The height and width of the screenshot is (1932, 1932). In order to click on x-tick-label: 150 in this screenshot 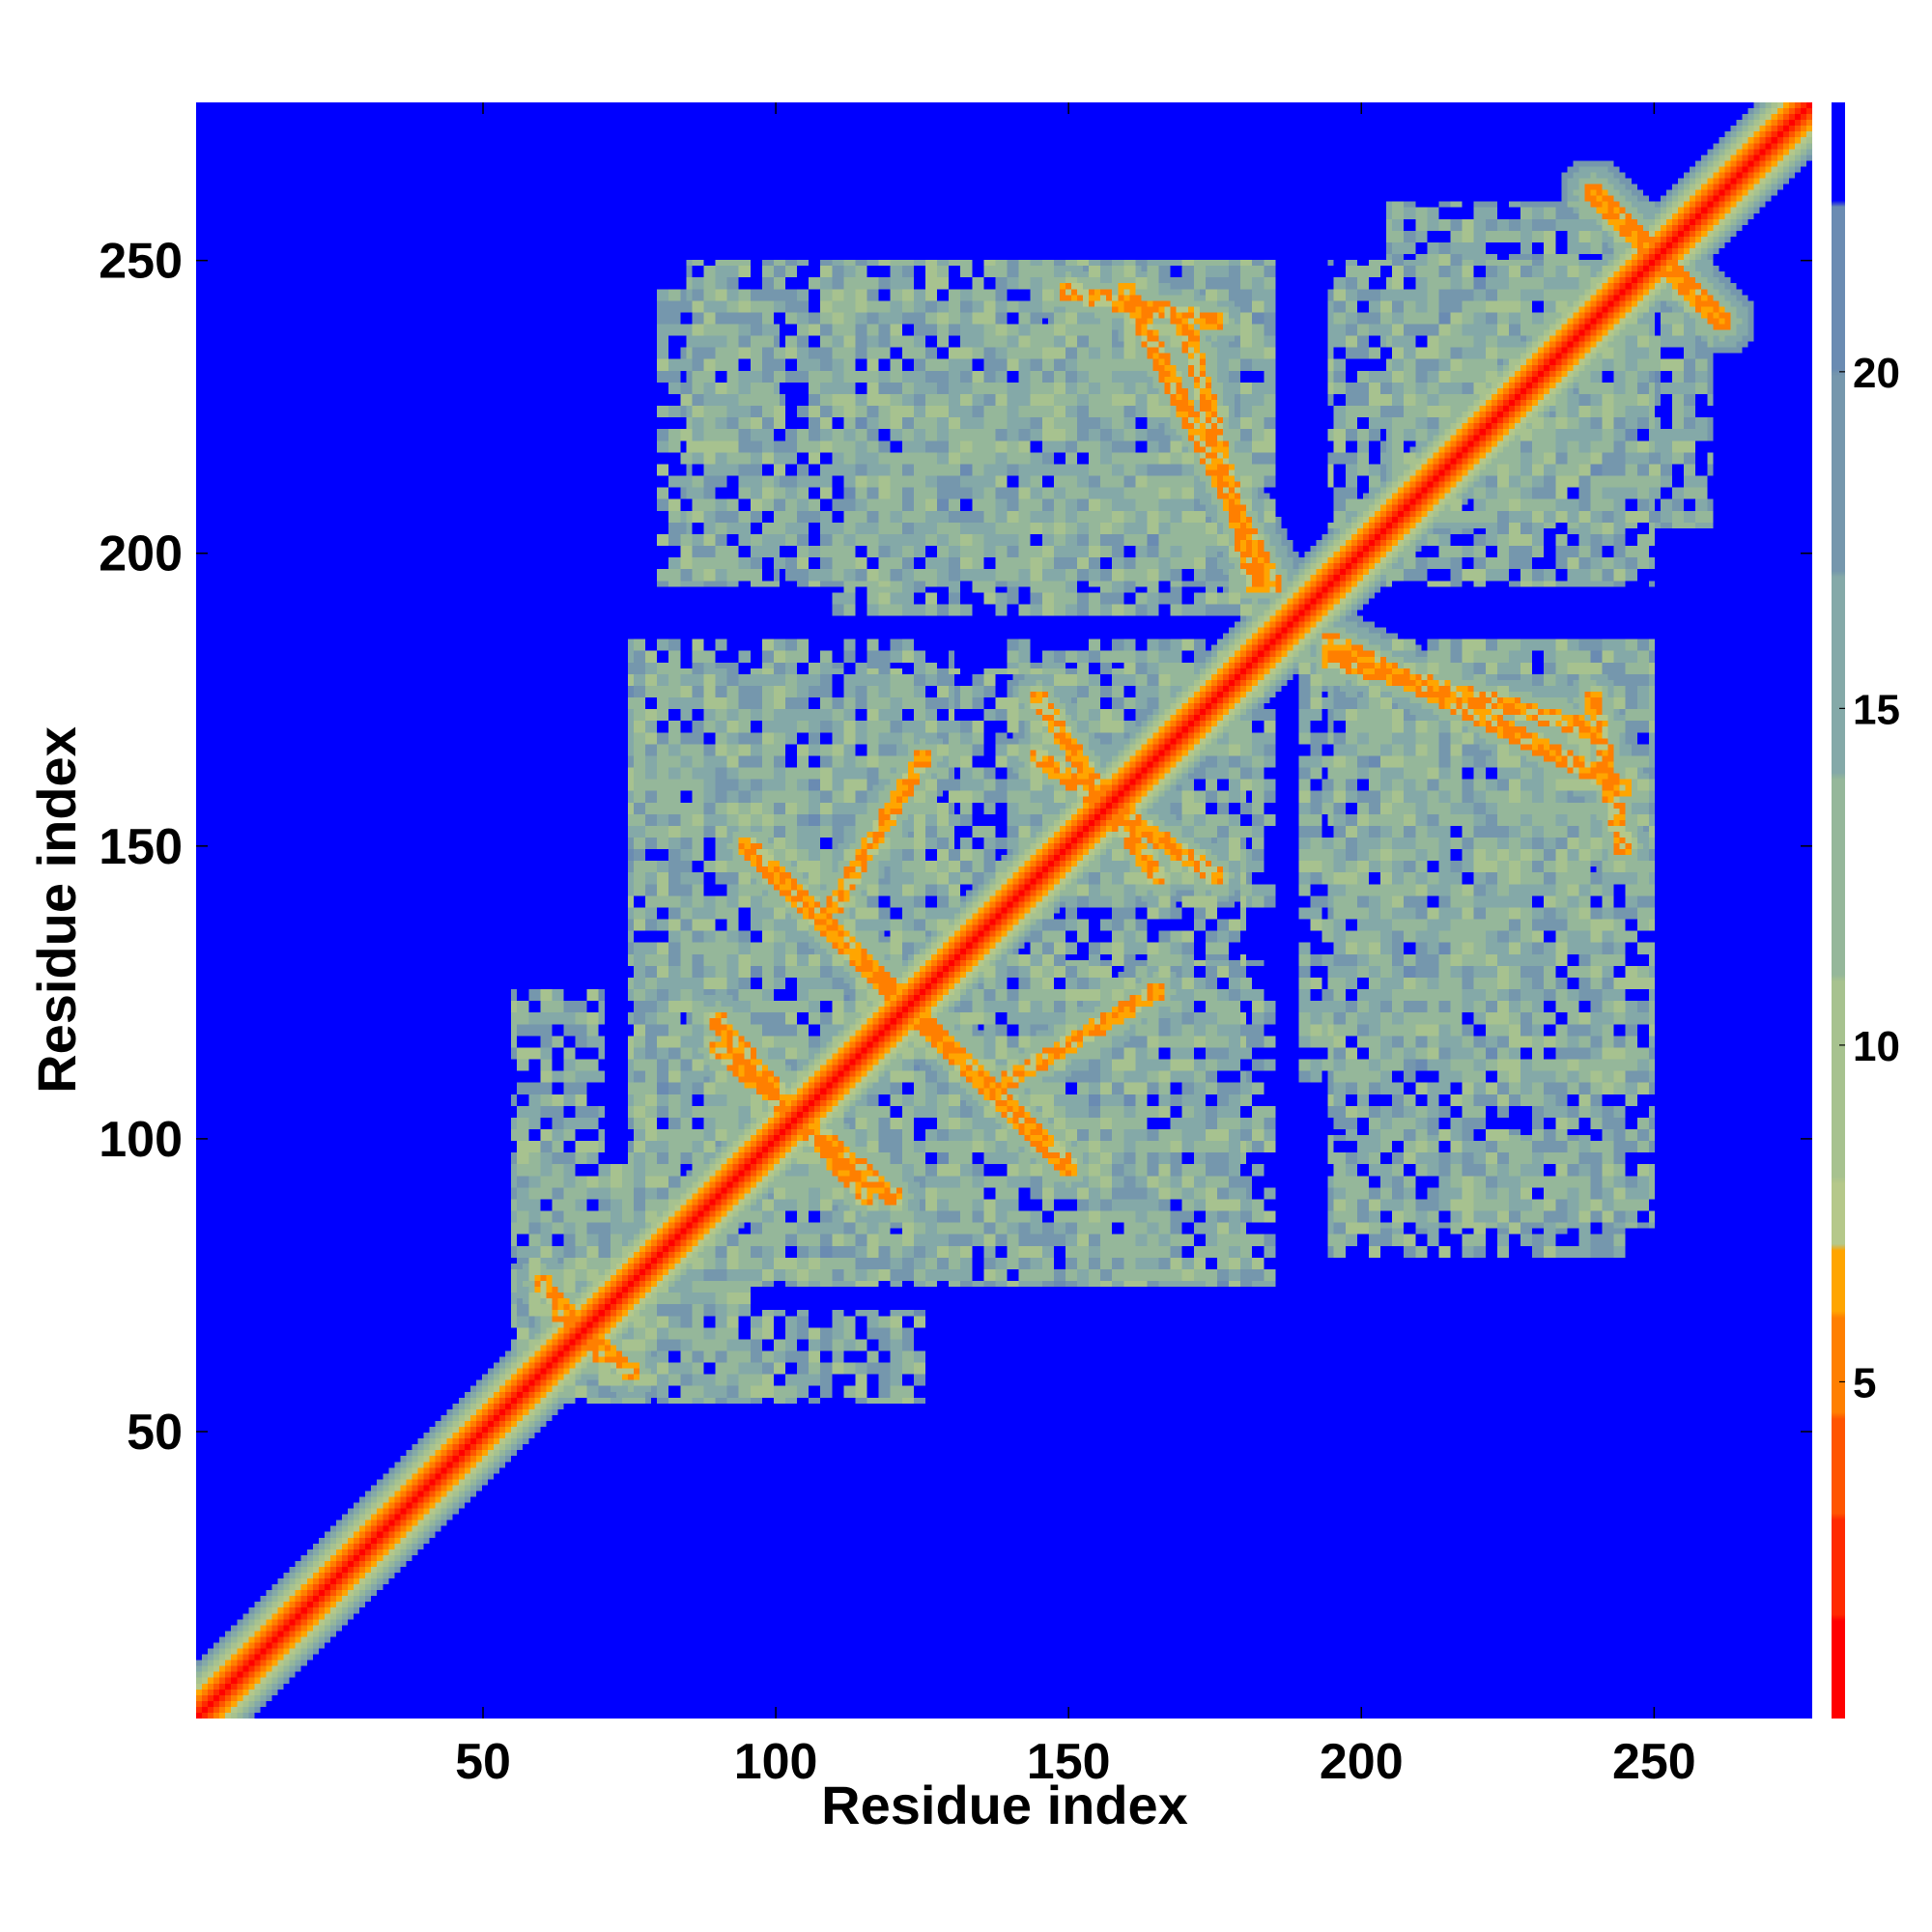, I will do `click(1069, 1762)`.